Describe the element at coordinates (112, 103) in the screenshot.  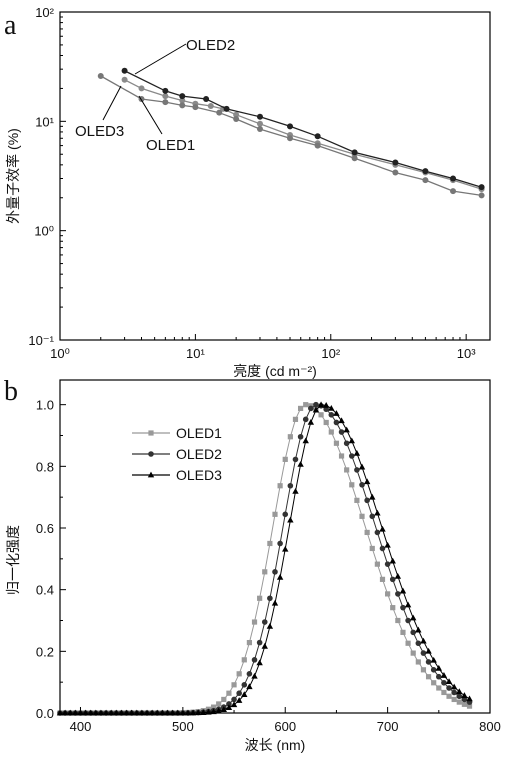
I see `annotation-leader-oled3` at that location.